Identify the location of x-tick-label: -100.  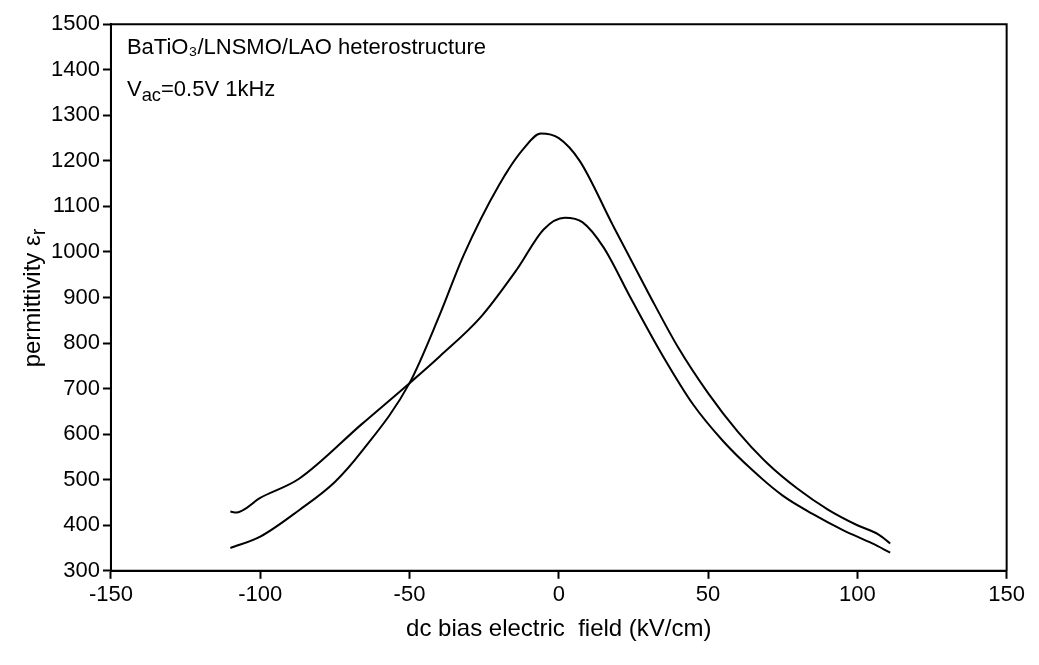
(260, 594).